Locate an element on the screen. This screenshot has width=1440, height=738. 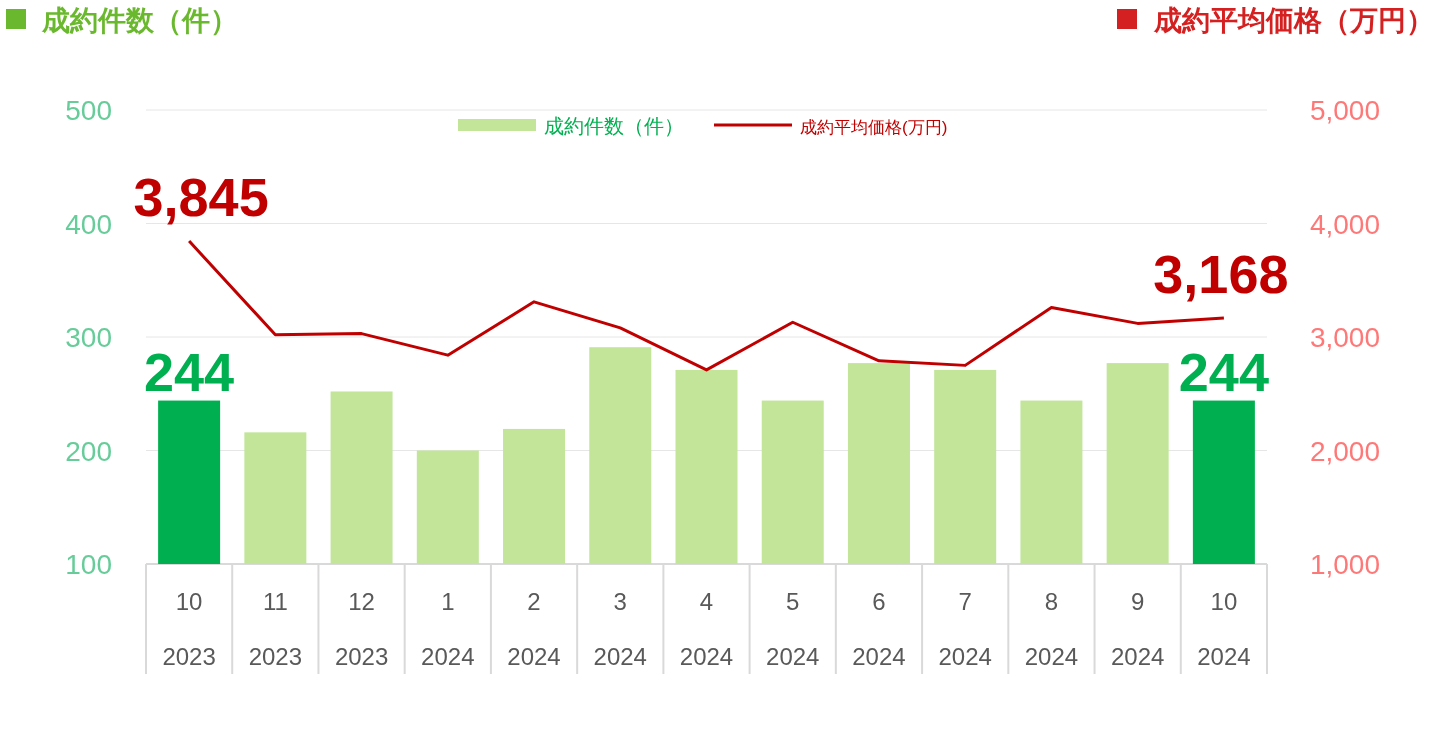
x-tick-label: 1 2024 is located at coordinates (448, 629).